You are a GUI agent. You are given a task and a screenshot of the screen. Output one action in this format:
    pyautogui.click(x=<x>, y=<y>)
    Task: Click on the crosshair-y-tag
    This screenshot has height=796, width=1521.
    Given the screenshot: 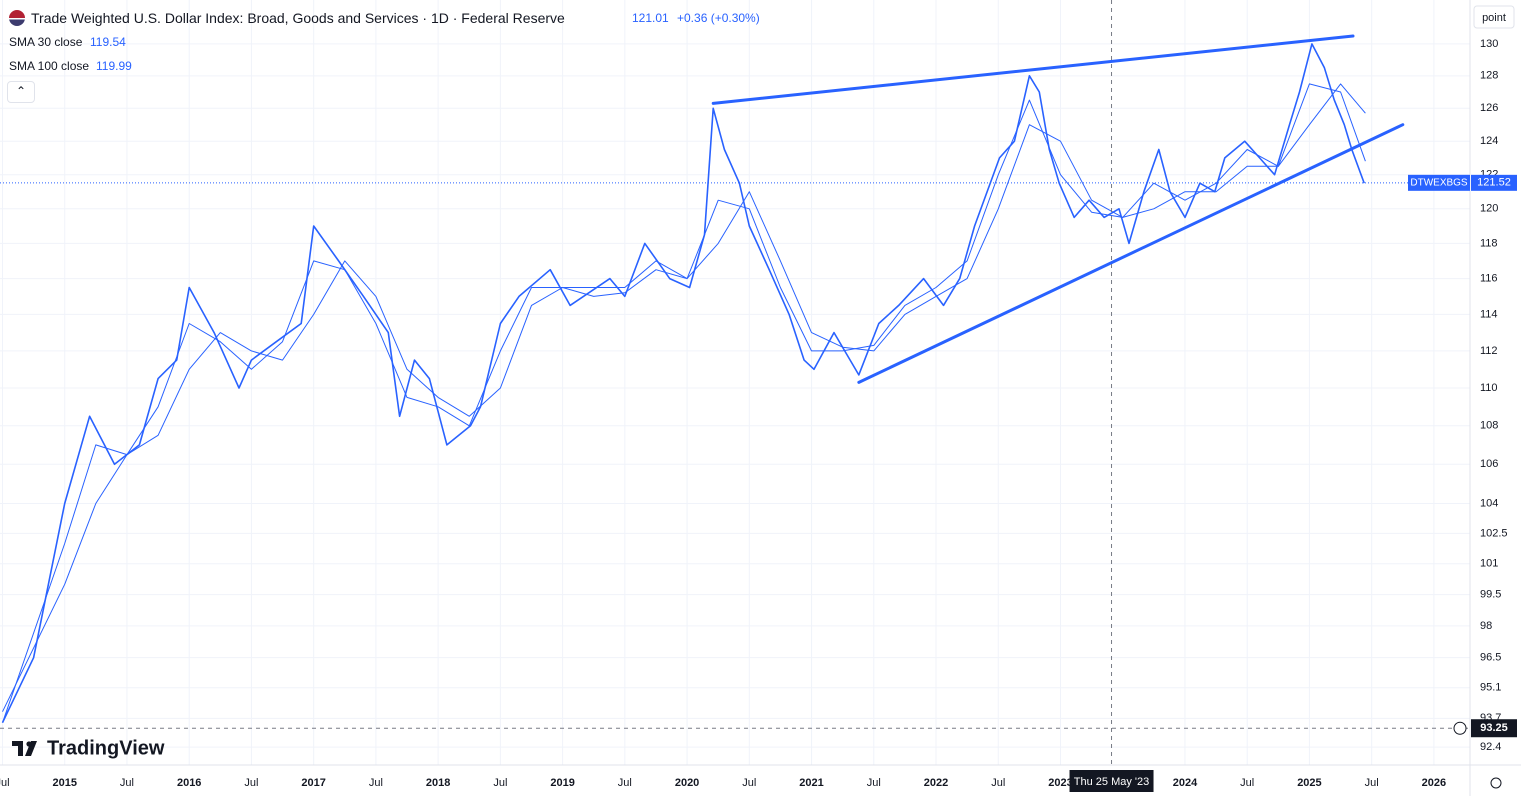 What is the action you would take?
    pyautogui.click(x=1494, y=728)
    